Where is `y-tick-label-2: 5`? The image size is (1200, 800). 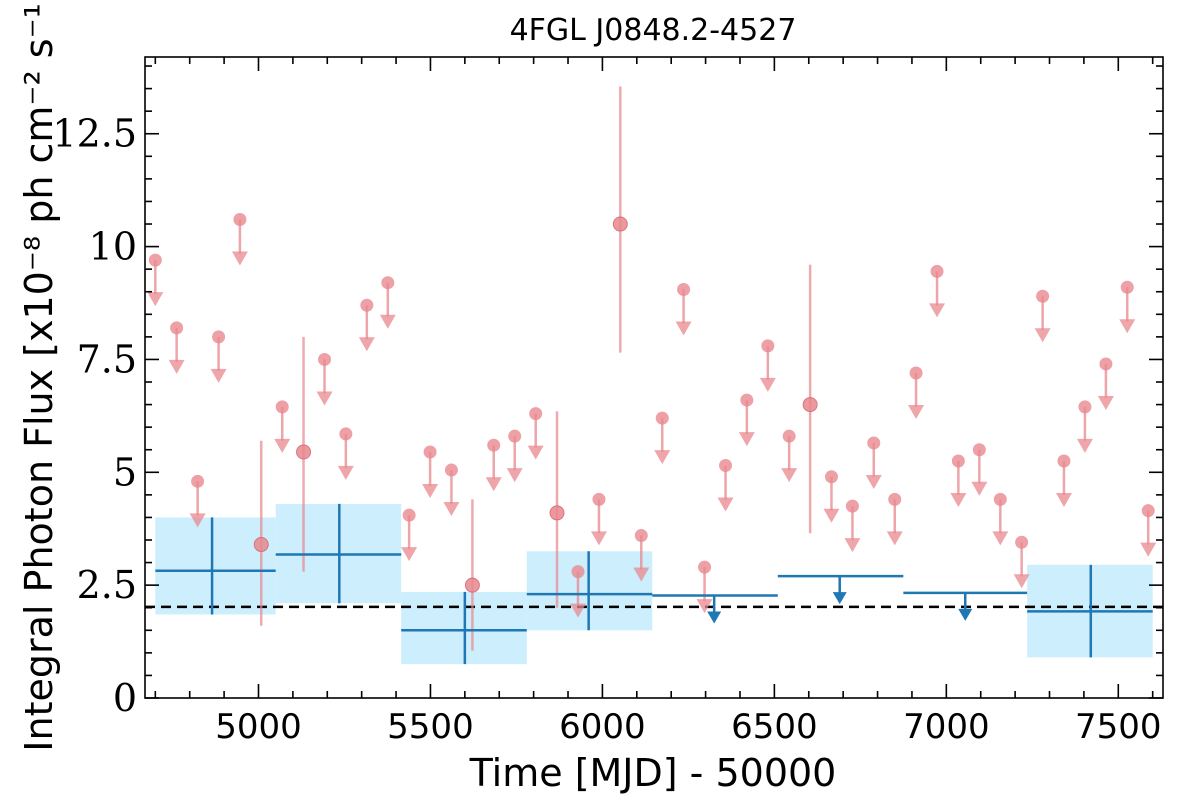
y-tick-label-2: 5 is located at coordinates (125, 472).